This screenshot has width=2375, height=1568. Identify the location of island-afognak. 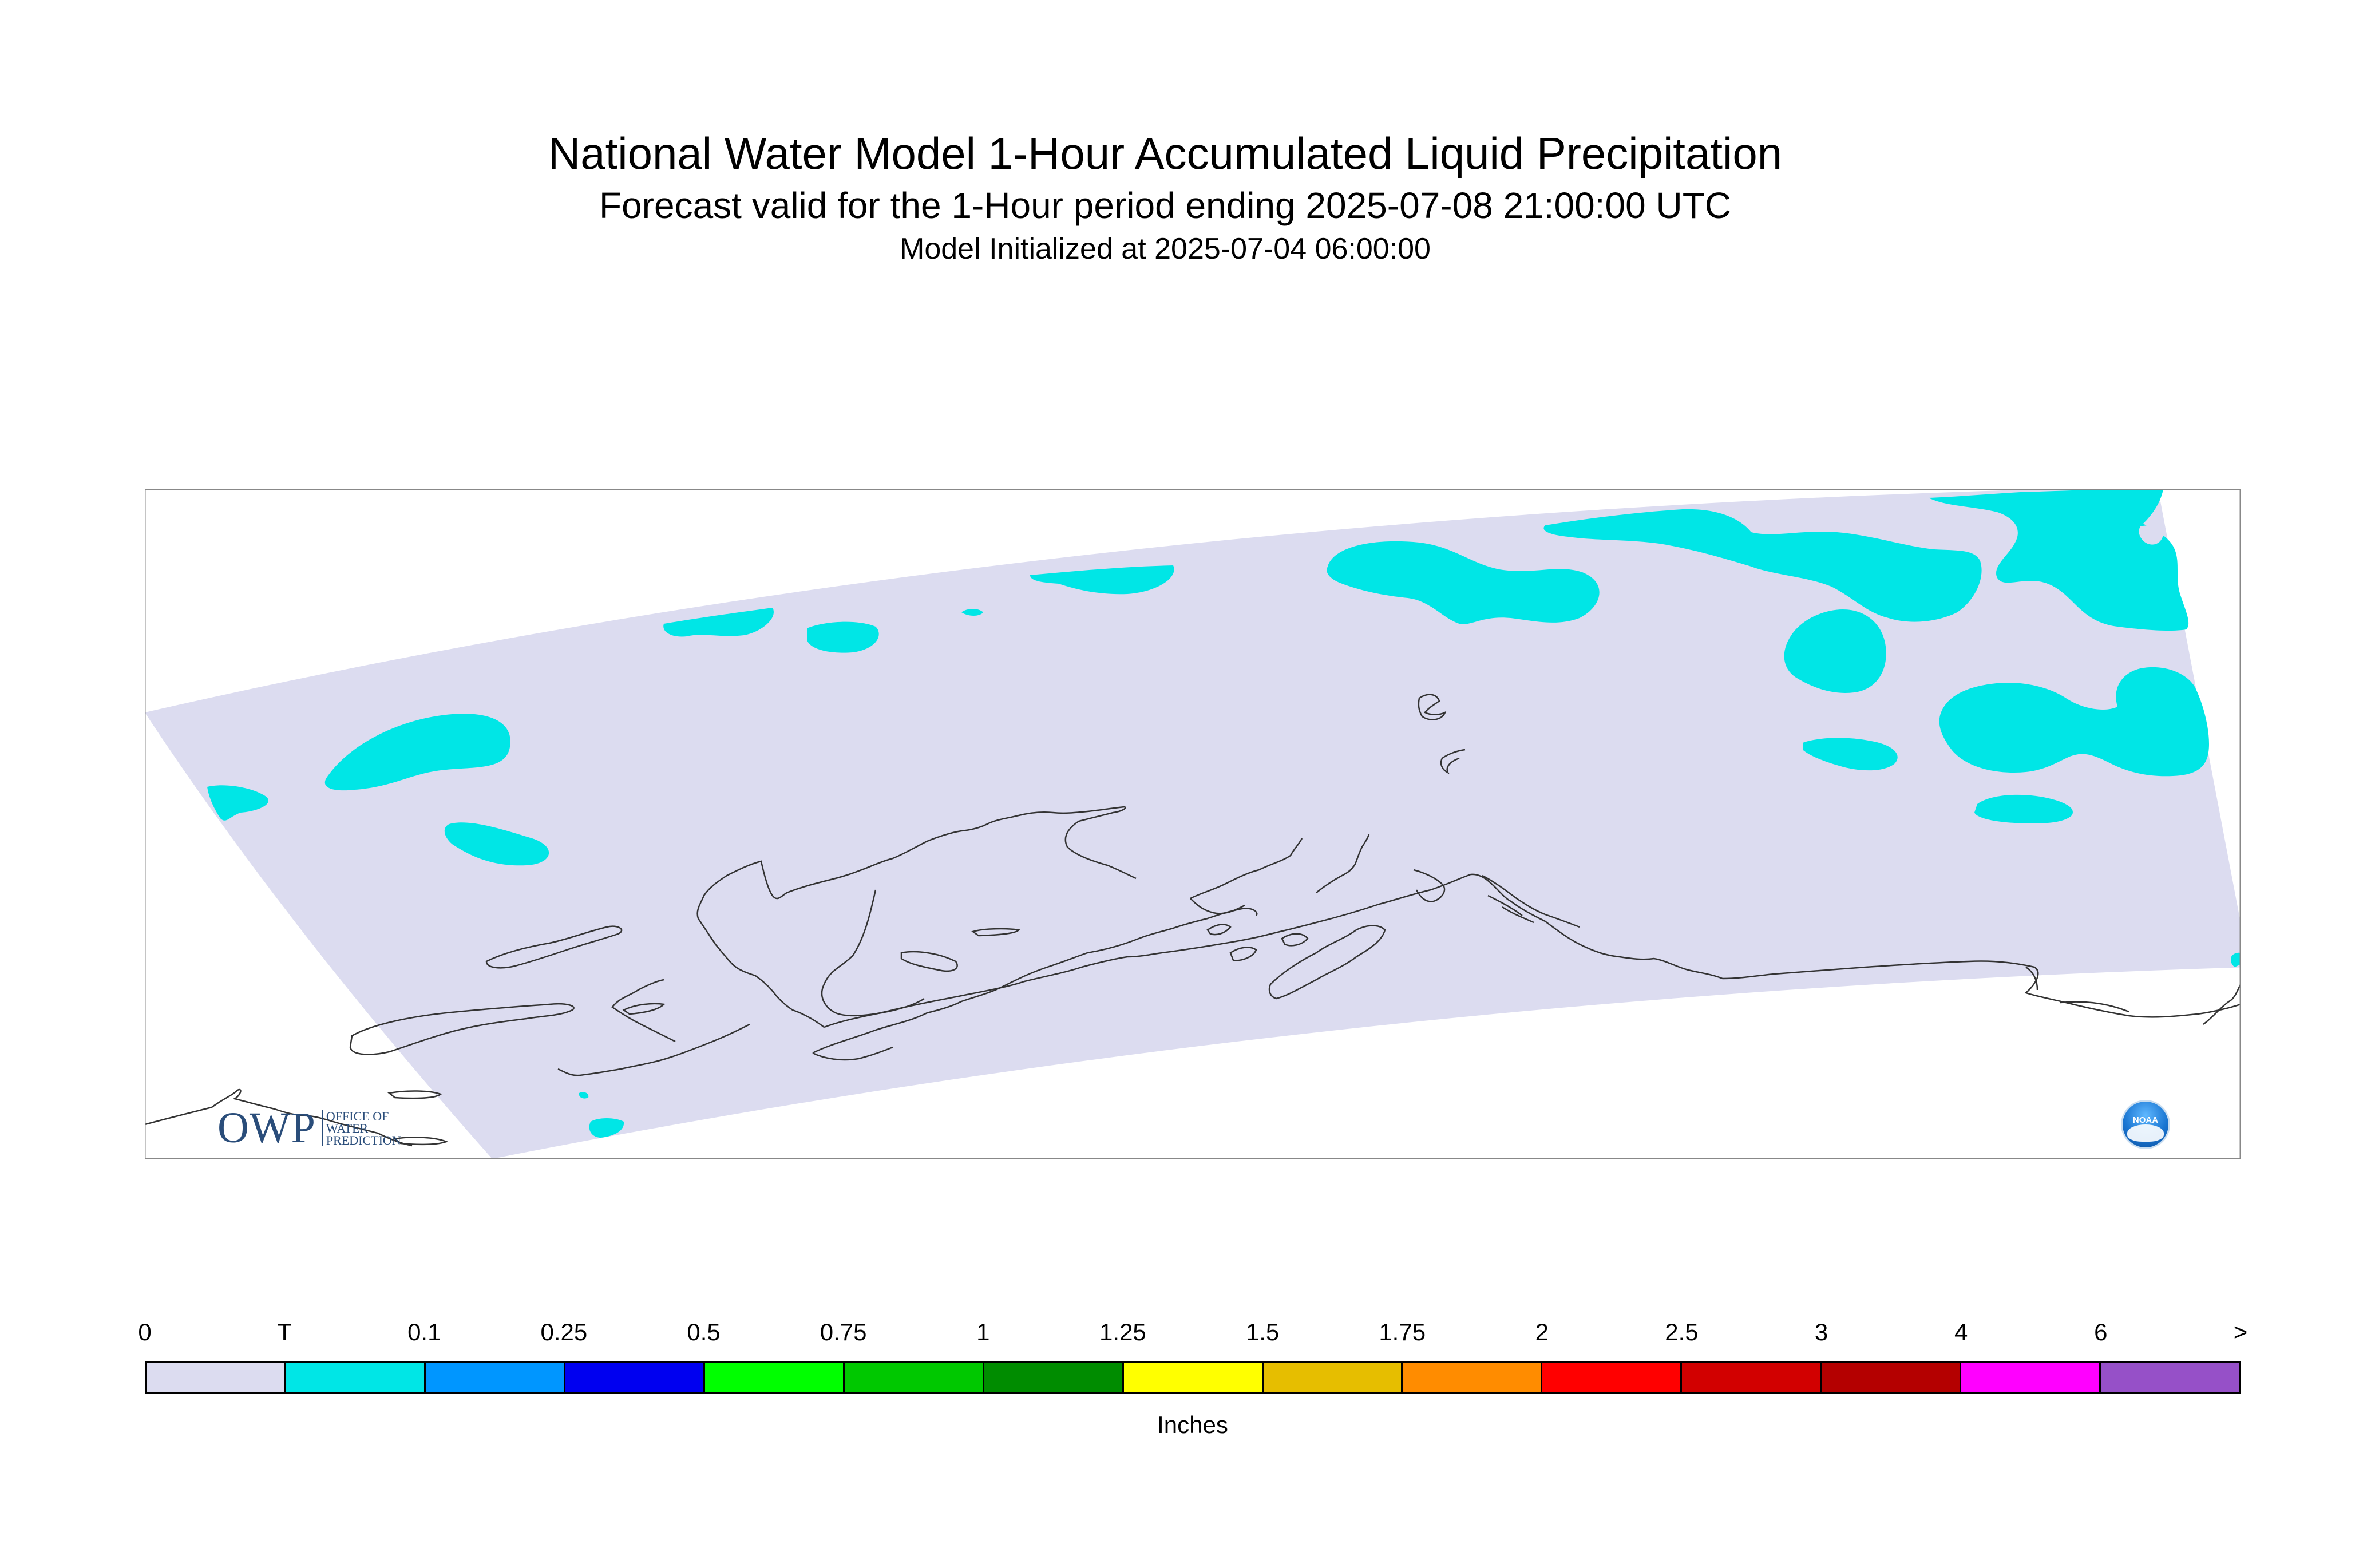
(1243, 954).